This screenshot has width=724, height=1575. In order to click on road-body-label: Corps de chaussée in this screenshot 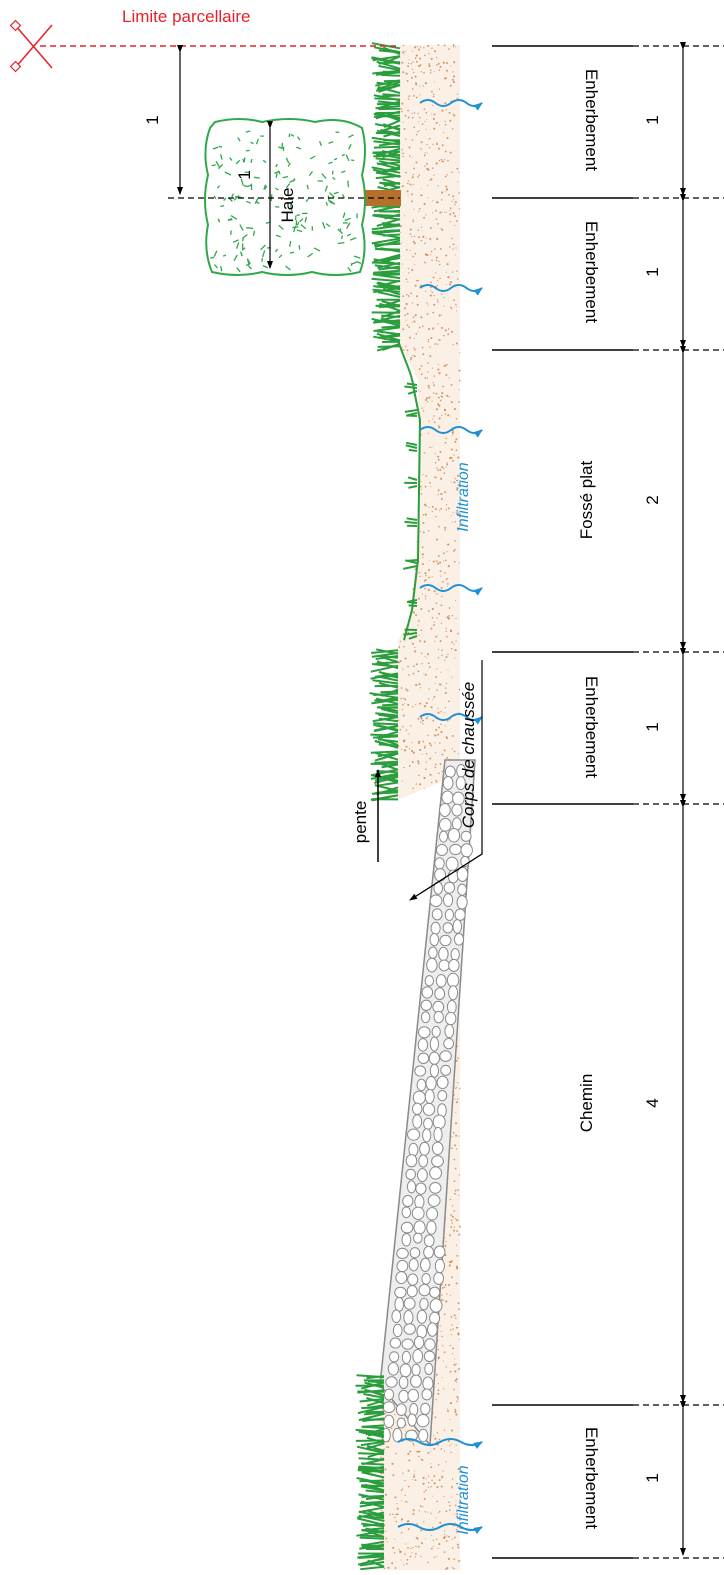, I will do `click(468, 755)`.